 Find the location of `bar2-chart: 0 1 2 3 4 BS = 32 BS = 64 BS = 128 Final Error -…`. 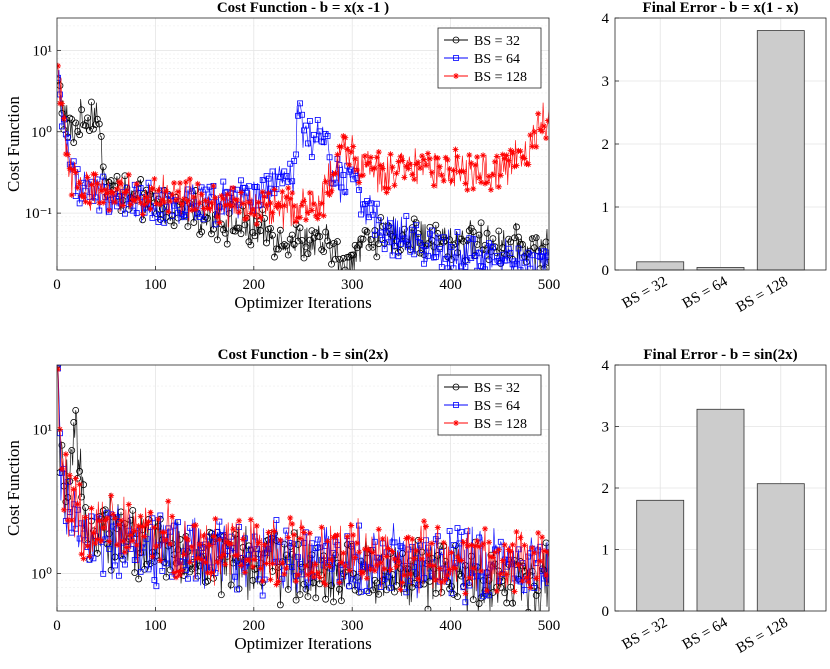

bar2-chart: 0 1 2 3 4 BS = 32 BS = 64 BS = 128 Final Error -… is located at coordinates (714, 502).